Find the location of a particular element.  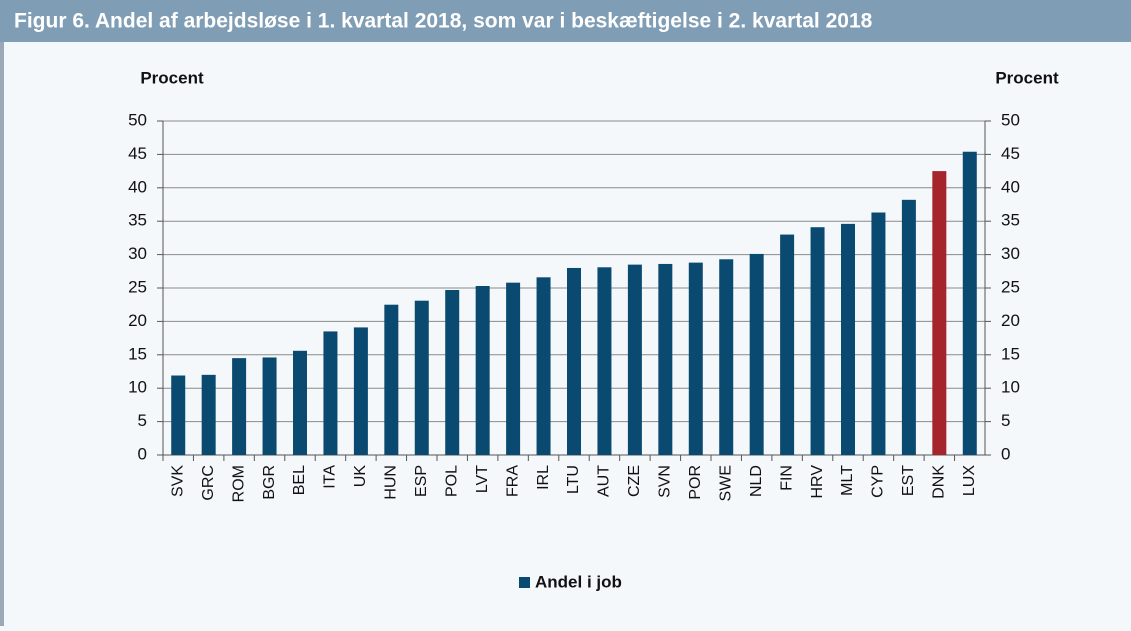

title-bar is located at coordinates (565, 21).